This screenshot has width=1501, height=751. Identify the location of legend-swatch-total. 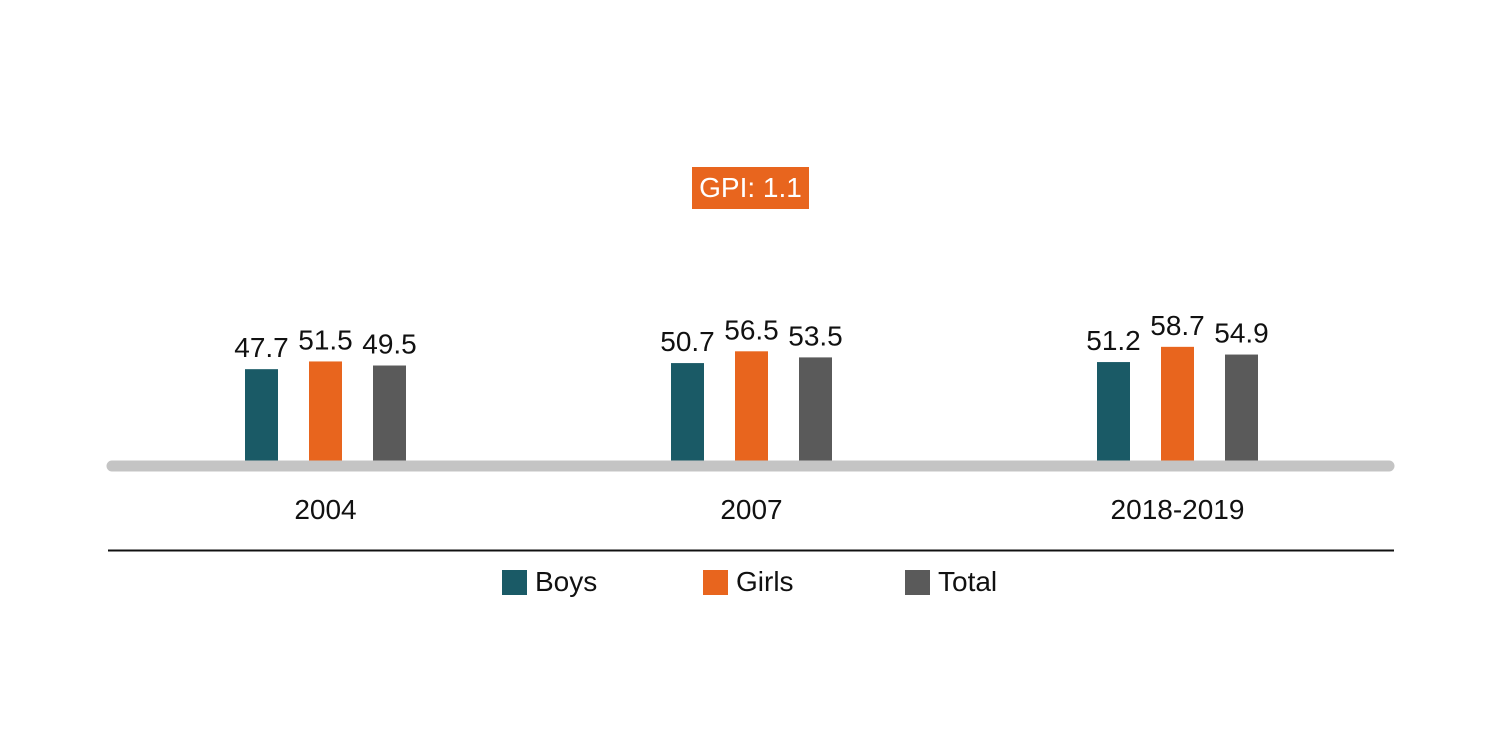
(917, 582).